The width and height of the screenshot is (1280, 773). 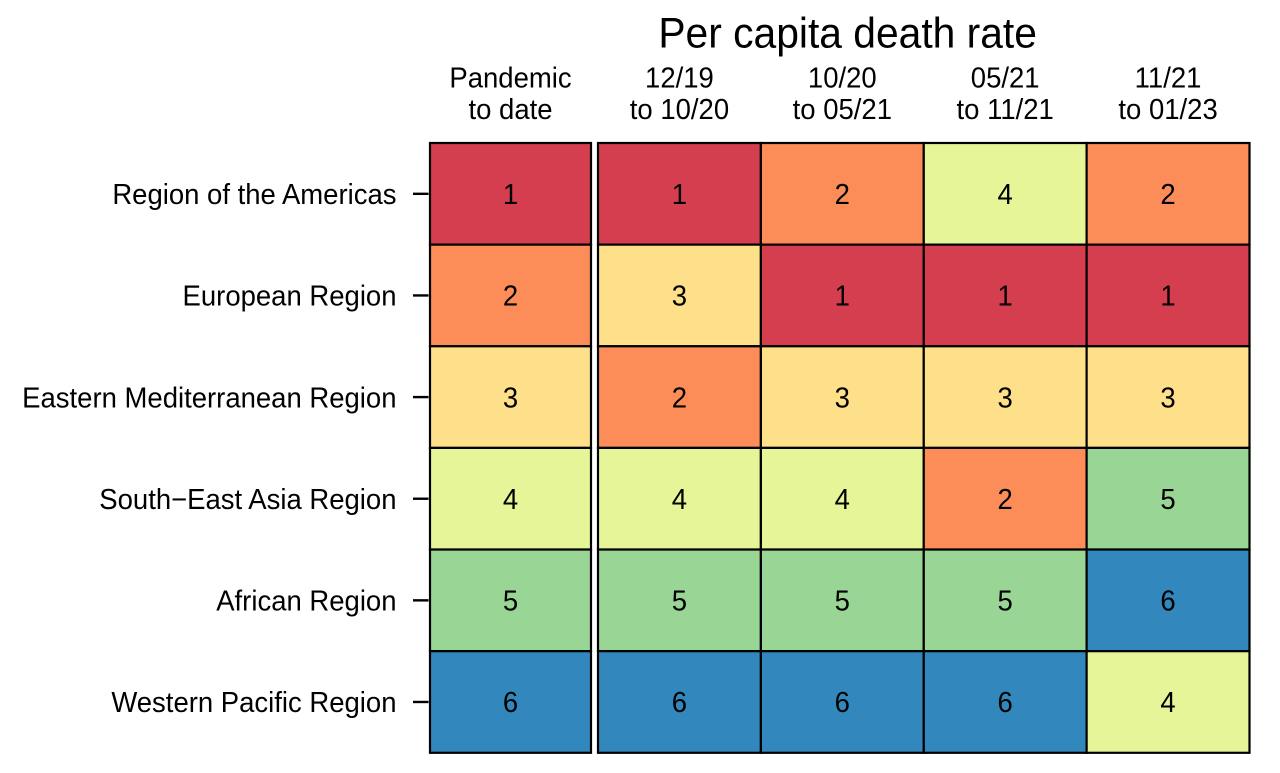 I want to click on svg-text: Region of the Americas, so click(x=254, y=194).